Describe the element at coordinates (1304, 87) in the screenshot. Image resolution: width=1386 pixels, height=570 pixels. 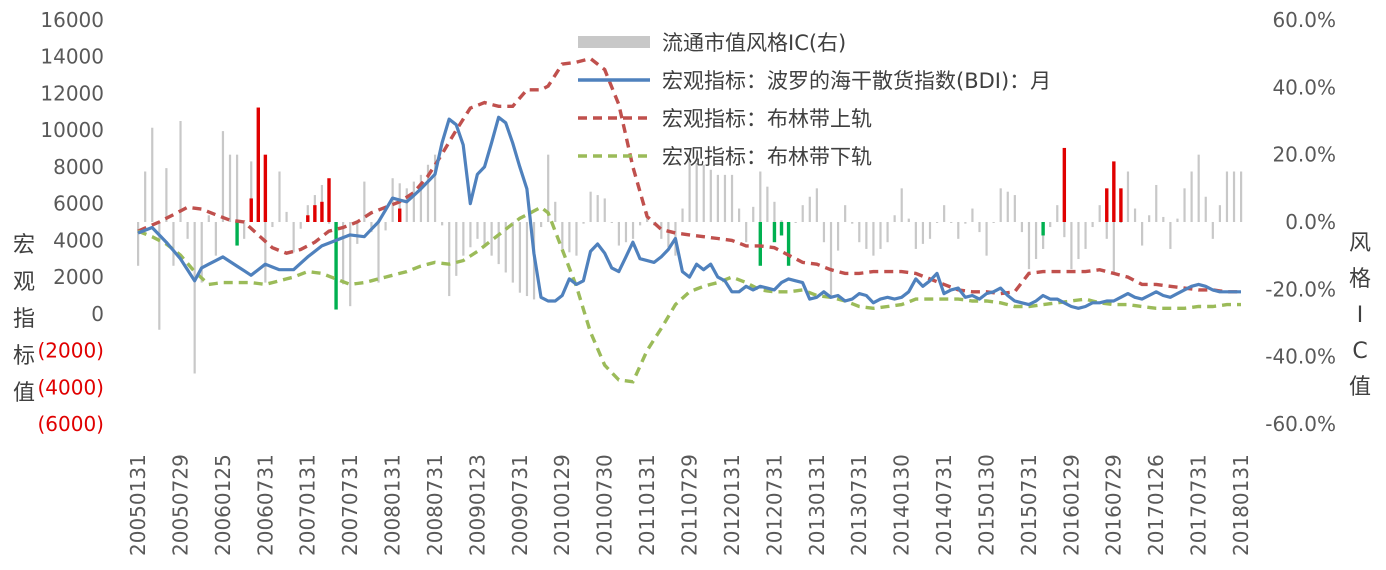
I see `right-tick-label: 40.0%` at that location.